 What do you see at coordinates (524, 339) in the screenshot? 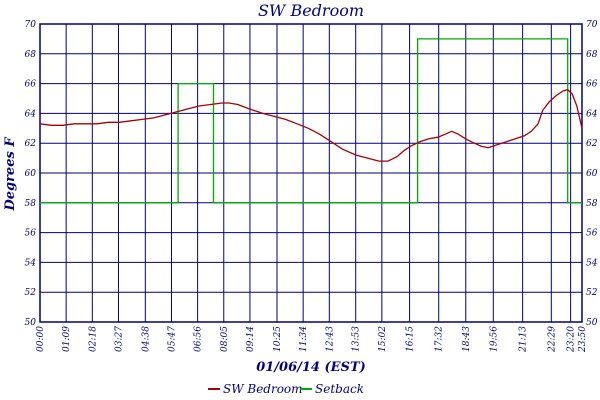
I see `x-tick-label: 21:13` at bounding box center [524, 339].